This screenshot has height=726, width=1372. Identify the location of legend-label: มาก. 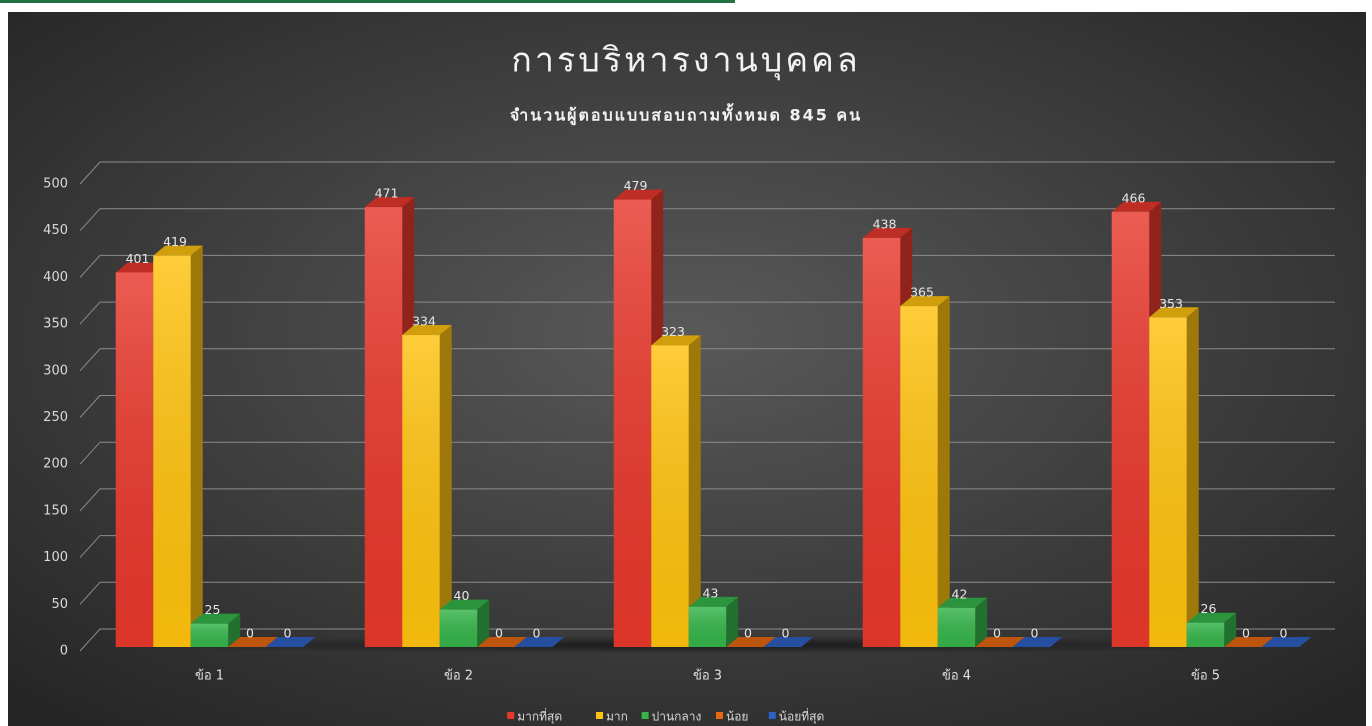
(617, 717).